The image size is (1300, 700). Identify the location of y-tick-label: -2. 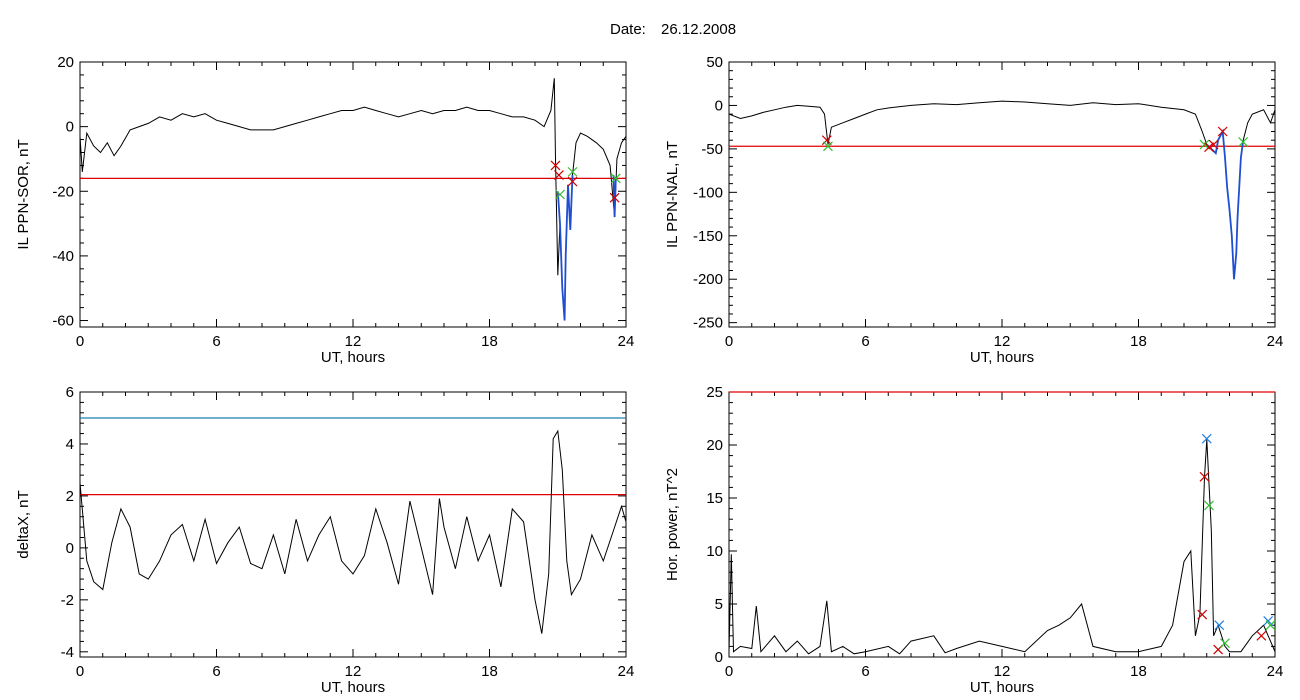
(67, 600).